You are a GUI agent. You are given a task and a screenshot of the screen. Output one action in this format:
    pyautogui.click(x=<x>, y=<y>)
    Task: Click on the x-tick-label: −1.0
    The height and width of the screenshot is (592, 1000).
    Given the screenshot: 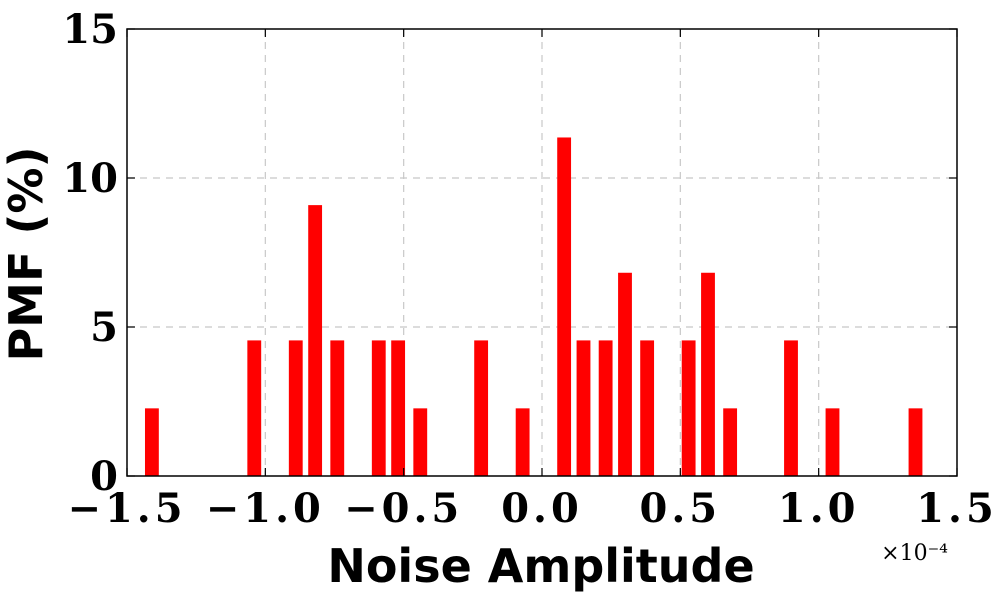 What is the action you would take?
    pyautogui.click(x=265, y=508)
    